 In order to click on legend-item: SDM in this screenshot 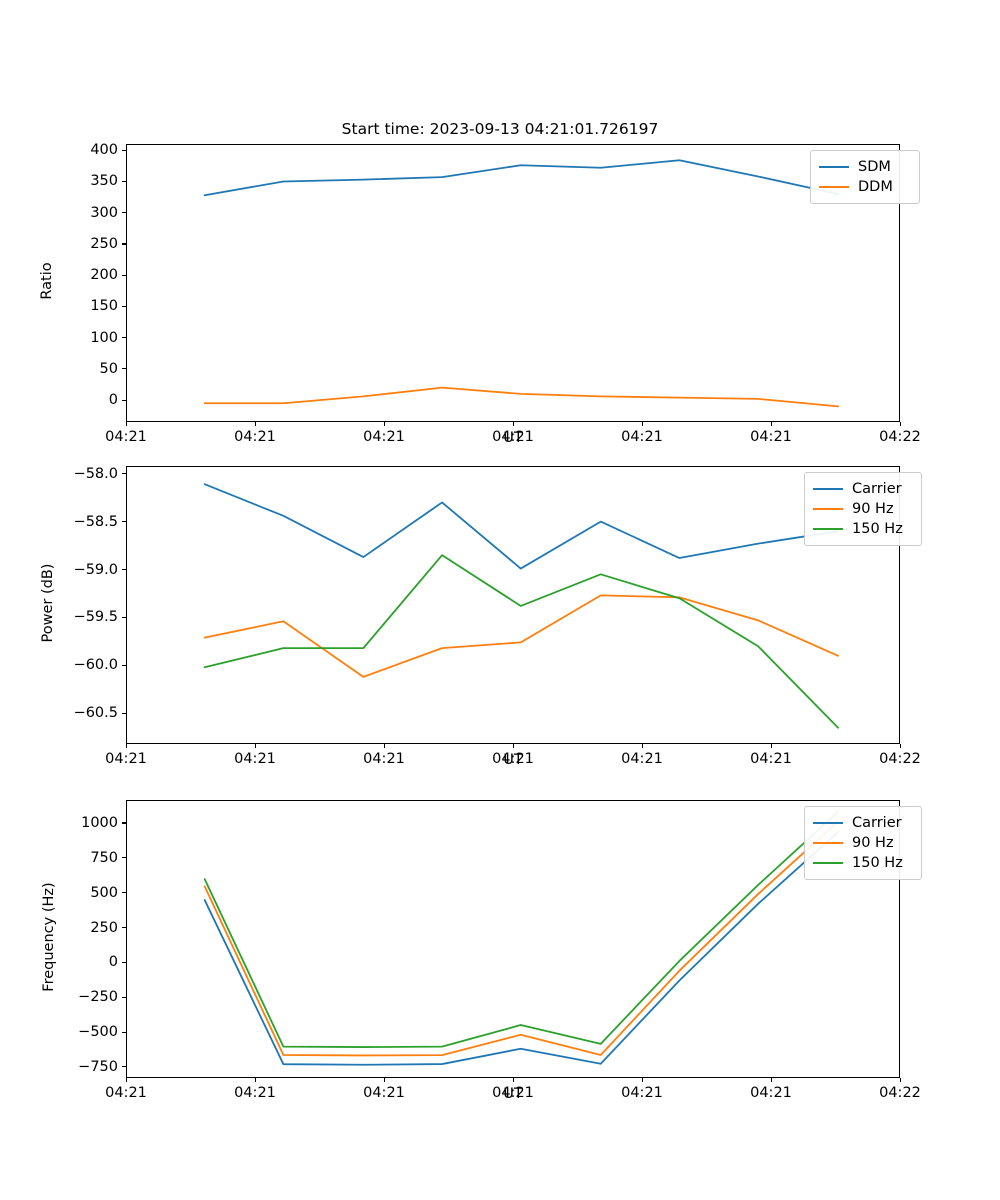, I will do `click(865, 167)`.